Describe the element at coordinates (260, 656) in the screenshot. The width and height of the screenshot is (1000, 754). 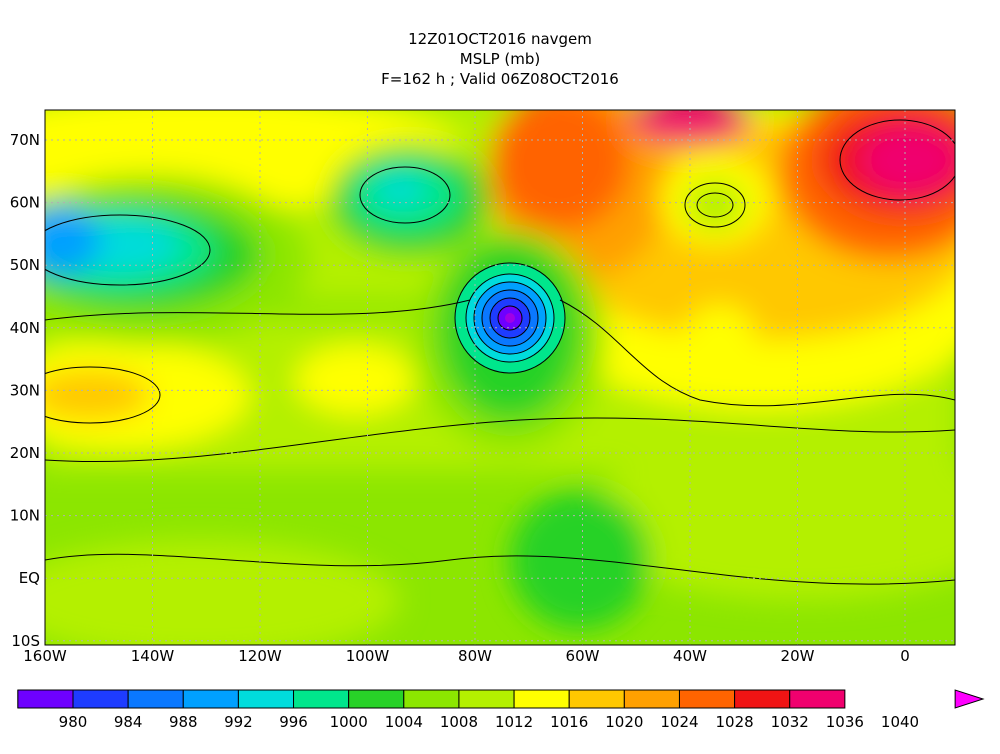
I see `lon-label: 120W` at that location.